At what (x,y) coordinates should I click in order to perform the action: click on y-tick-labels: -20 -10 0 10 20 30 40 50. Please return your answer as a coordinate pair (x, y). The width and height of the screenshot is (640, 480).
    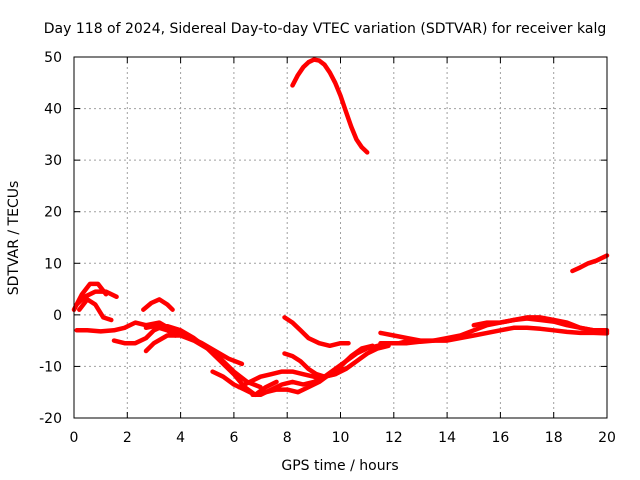
    Looking at the image, I should click on (50, 238).